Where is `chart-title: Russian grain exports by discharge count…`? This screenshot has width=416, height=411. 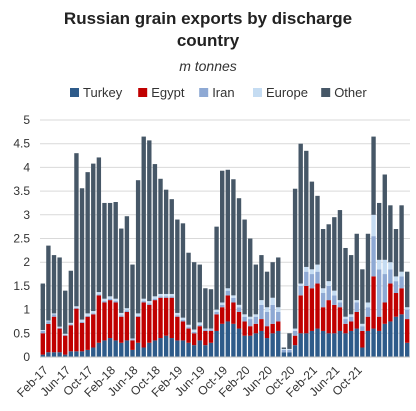
chart-title: Russian grain exports by discharge count… is located at coordinates (208, 30).